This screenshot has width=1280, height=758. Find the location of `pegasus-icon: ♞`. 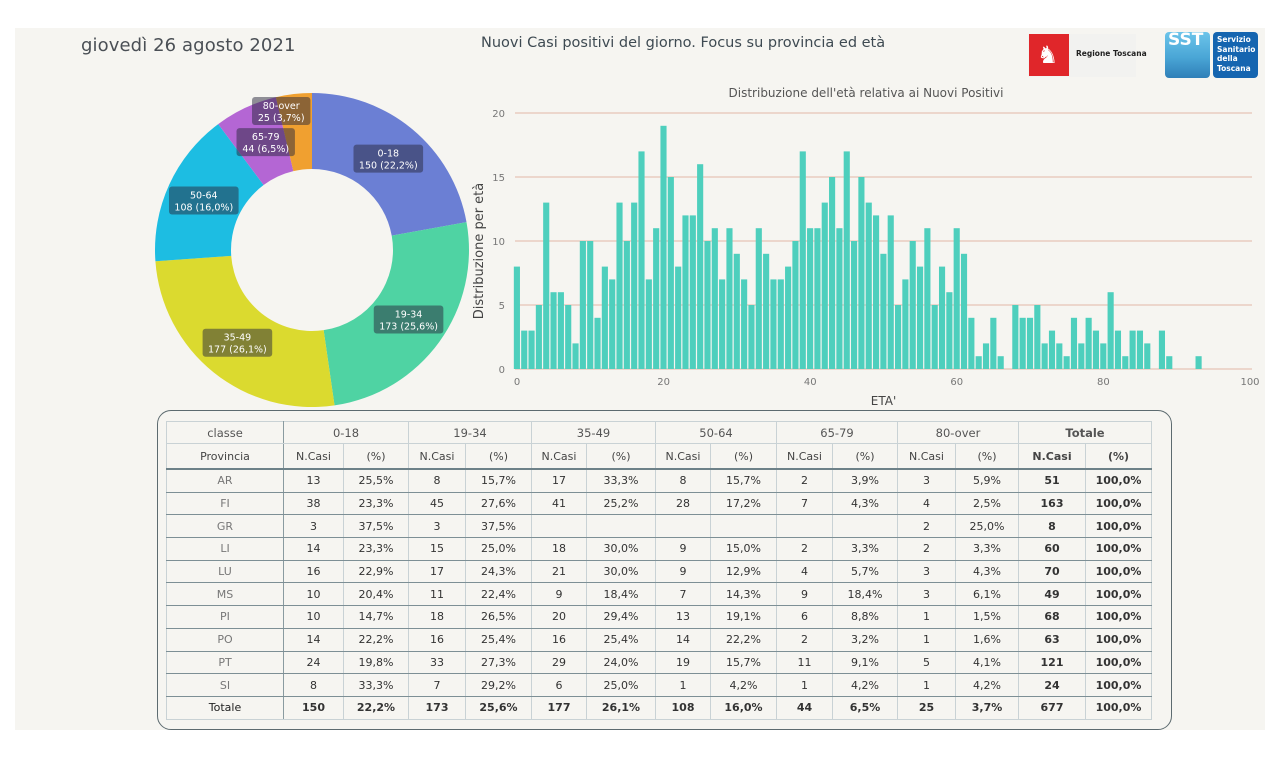

pegasus-icon: ♞ is located at coordinates (1049, 55).